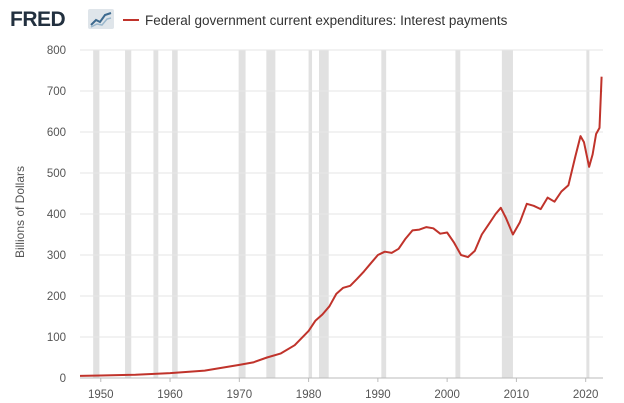  What do you see at coordinates (56, 92) in the screenshot?
I see `y-tick-label: 700` at bounding box center [56, 92].